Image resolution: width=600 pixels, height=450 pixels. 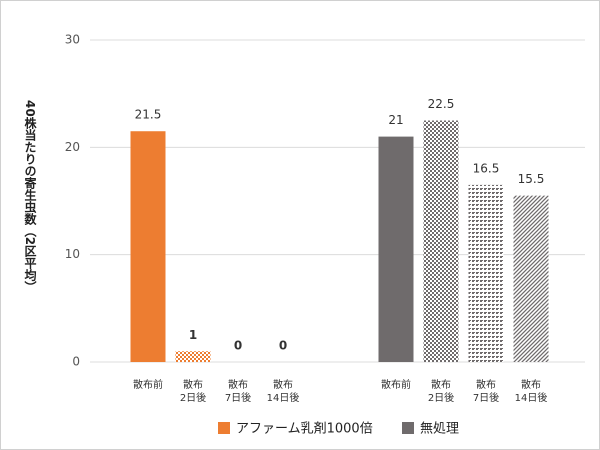 I want to click on y-tick-label: 0, so click(x=76, y=362).